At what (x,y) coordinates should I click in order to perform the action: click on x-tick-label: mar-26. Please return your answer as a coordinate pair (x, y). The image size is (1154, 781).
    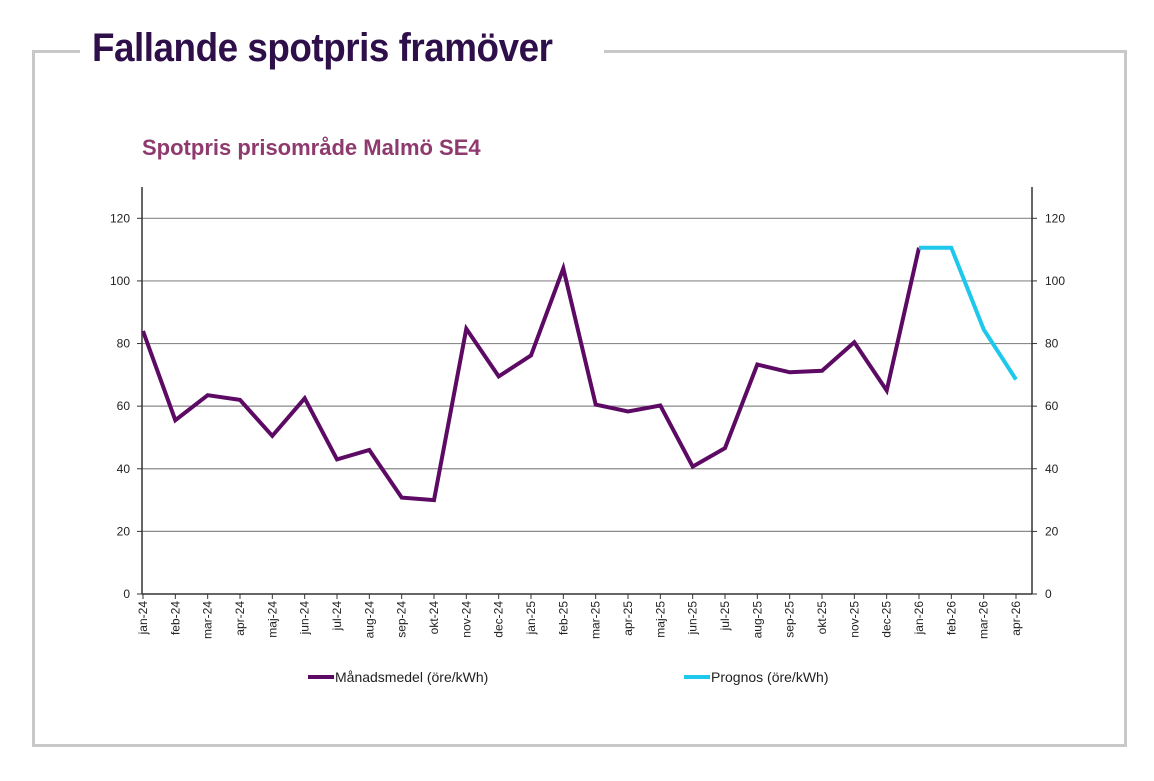
    Looking at the image, I should click on (984, 620).